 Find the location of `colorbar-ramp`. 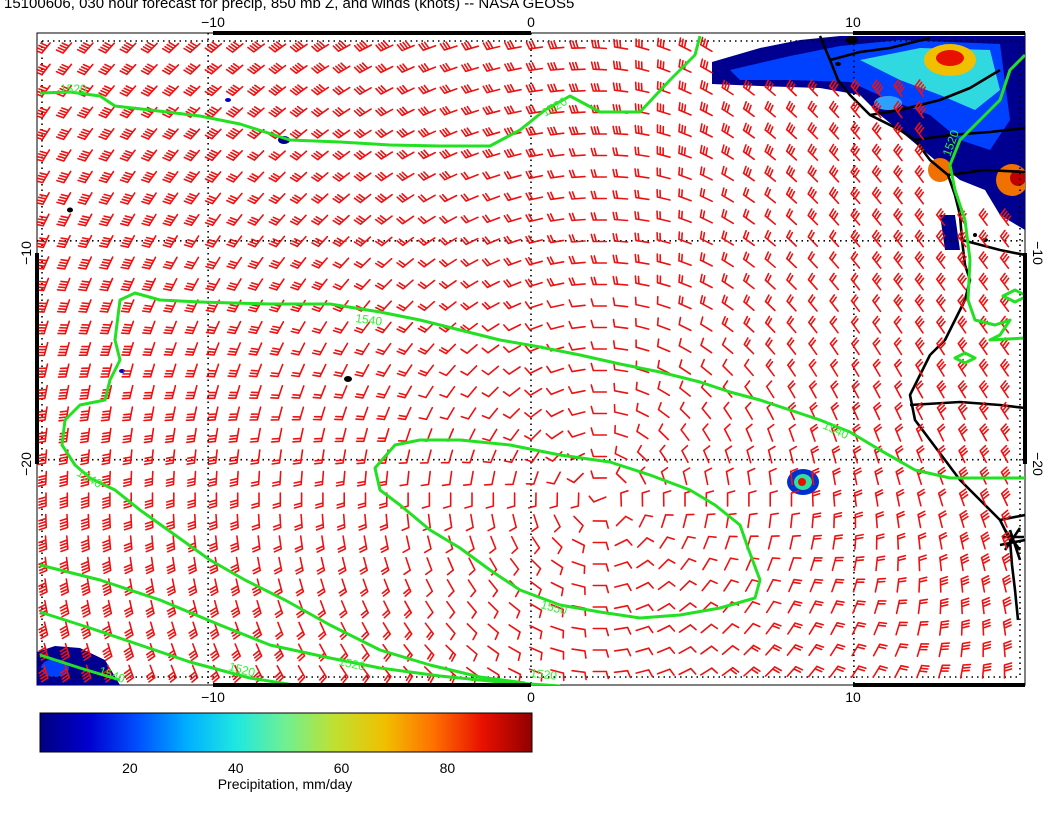

colorbar-ramp is located at coordinates (286, 732).